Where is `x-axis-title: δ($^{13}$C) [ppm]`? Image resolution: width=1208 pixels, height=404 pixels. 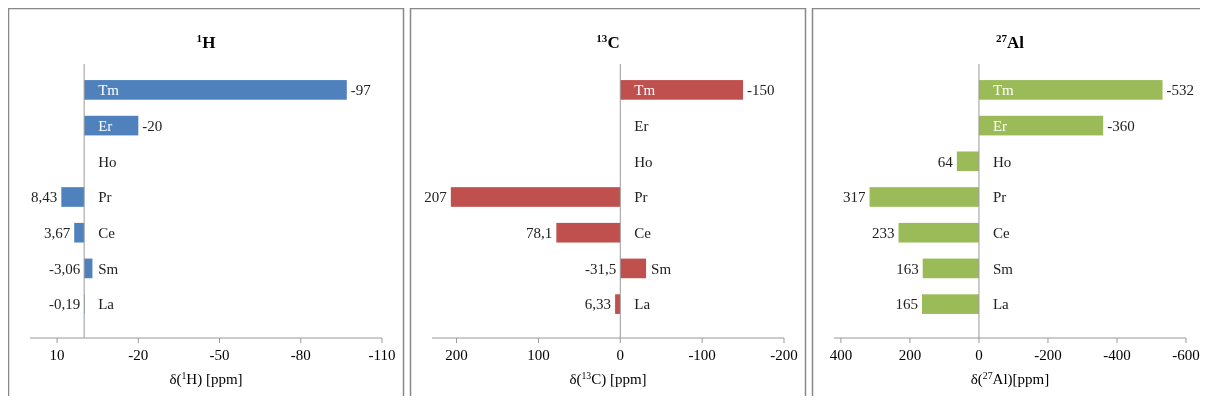
x-axis-title: δ($^{13}$C) [ppm] is located at coordinates (608, 378).